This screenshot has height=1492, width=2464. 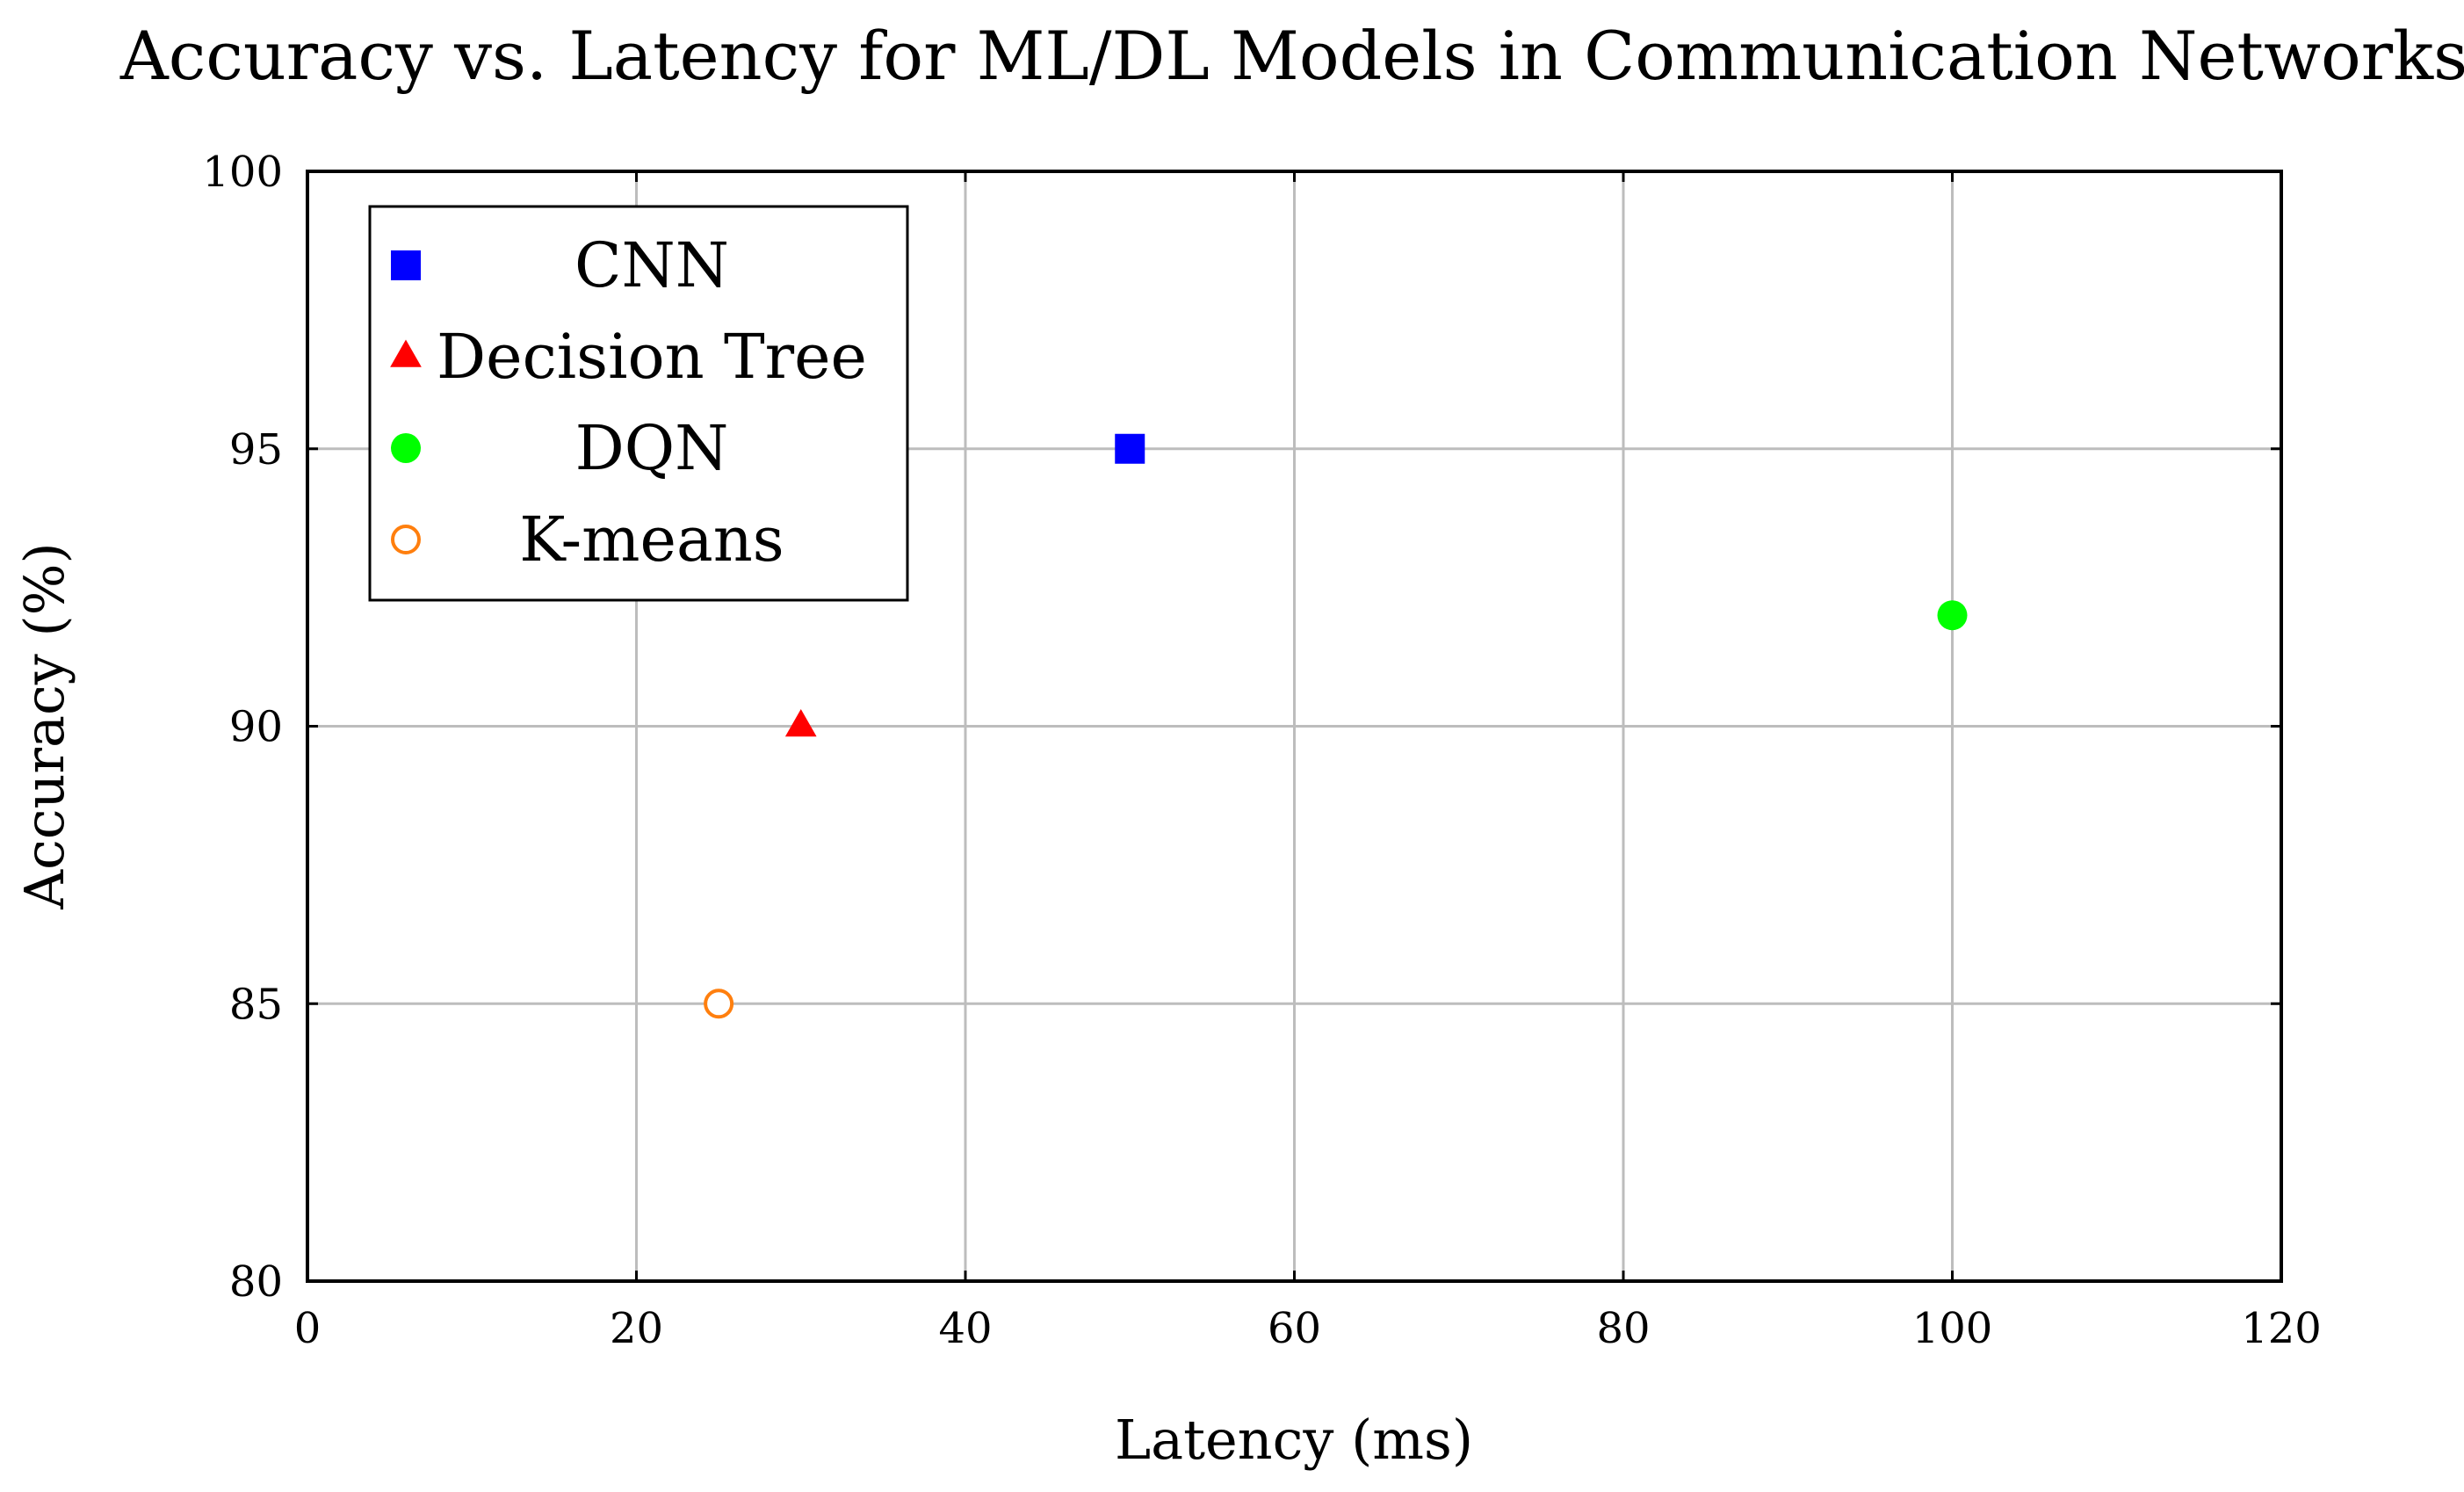 I want to click on legend-label-k-means: K-means, so click(x=651, y=539).